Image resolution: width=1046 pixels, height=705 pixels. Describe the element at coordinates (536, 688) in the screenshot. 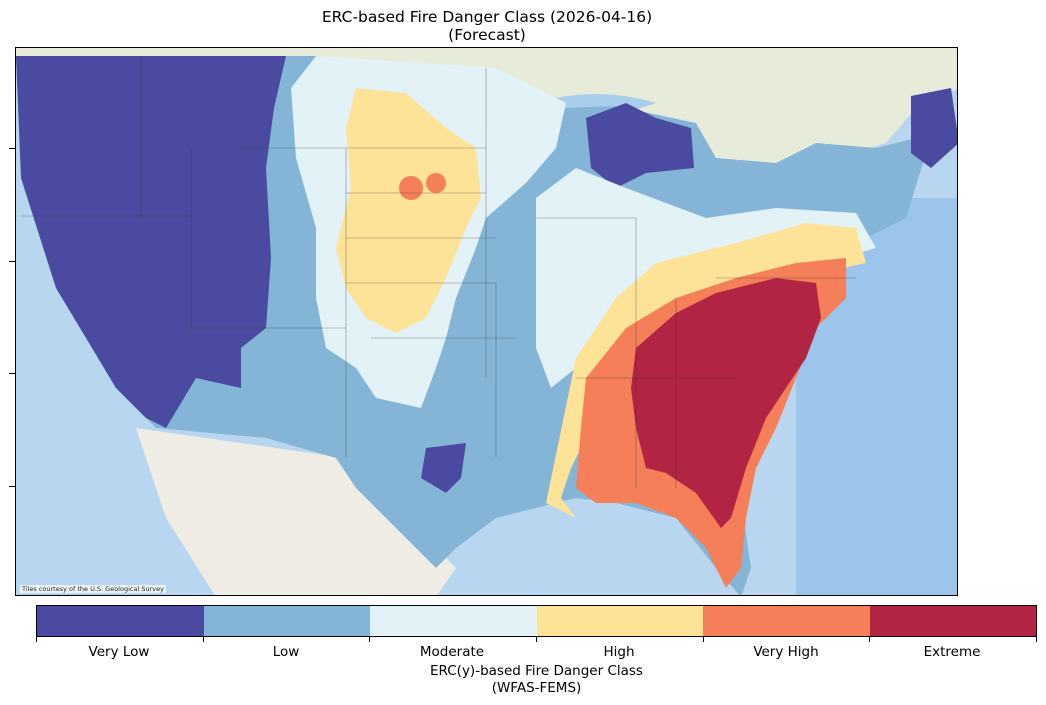

I see `colorbar-subtitle: (WFAS-FEMS)` at that location.